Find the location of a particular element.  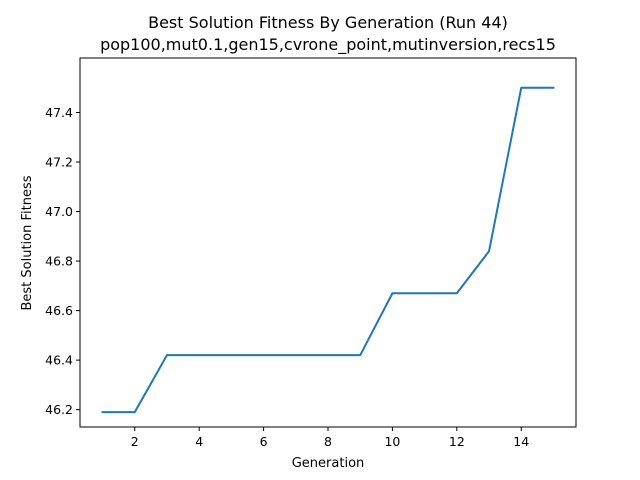

x-axis-label: Generation is located at coordinates (328, 463).